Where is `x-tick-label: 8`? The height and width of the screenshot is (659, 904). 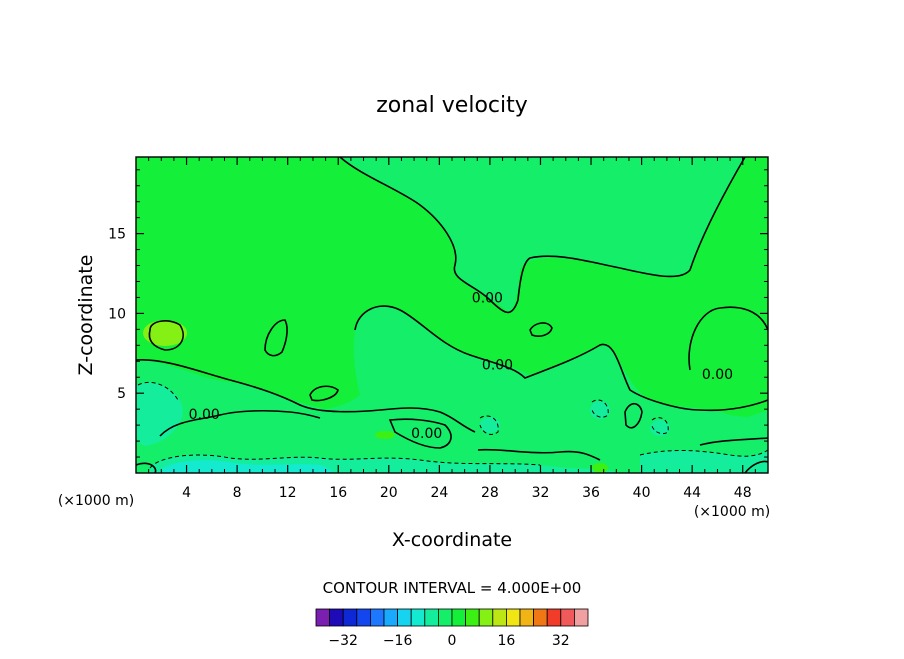 x-tick-label: 8 is located at coordinates (237, 493).